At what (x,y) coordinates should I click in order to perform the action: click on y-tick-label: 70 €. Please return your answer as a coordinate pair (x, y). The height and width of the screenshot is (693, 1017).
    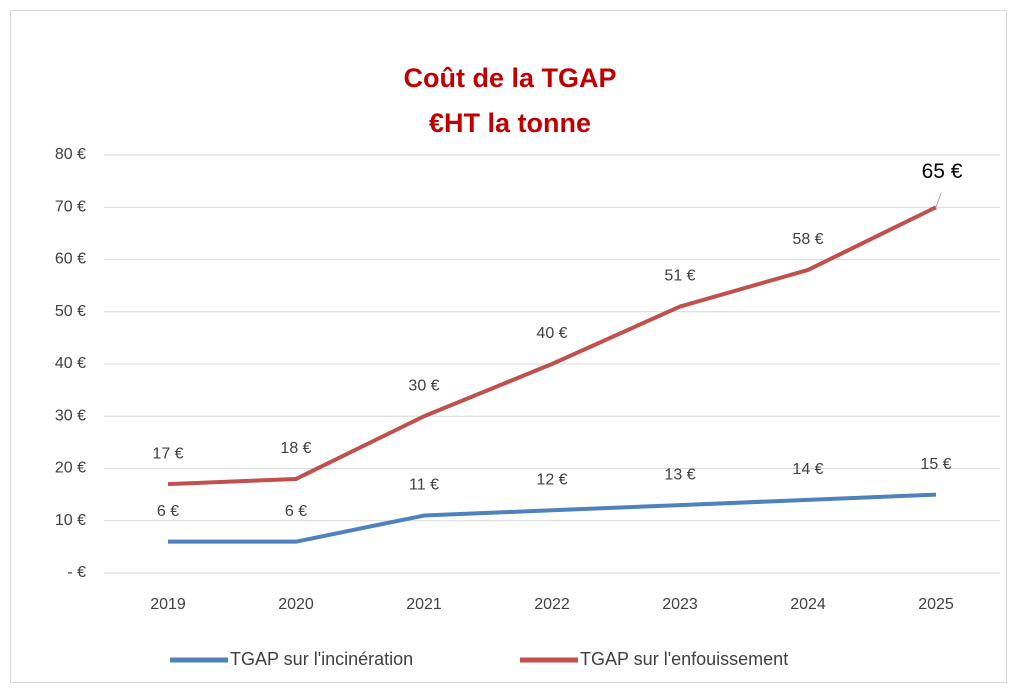
    Looking at the image, I should click on (70, 206).